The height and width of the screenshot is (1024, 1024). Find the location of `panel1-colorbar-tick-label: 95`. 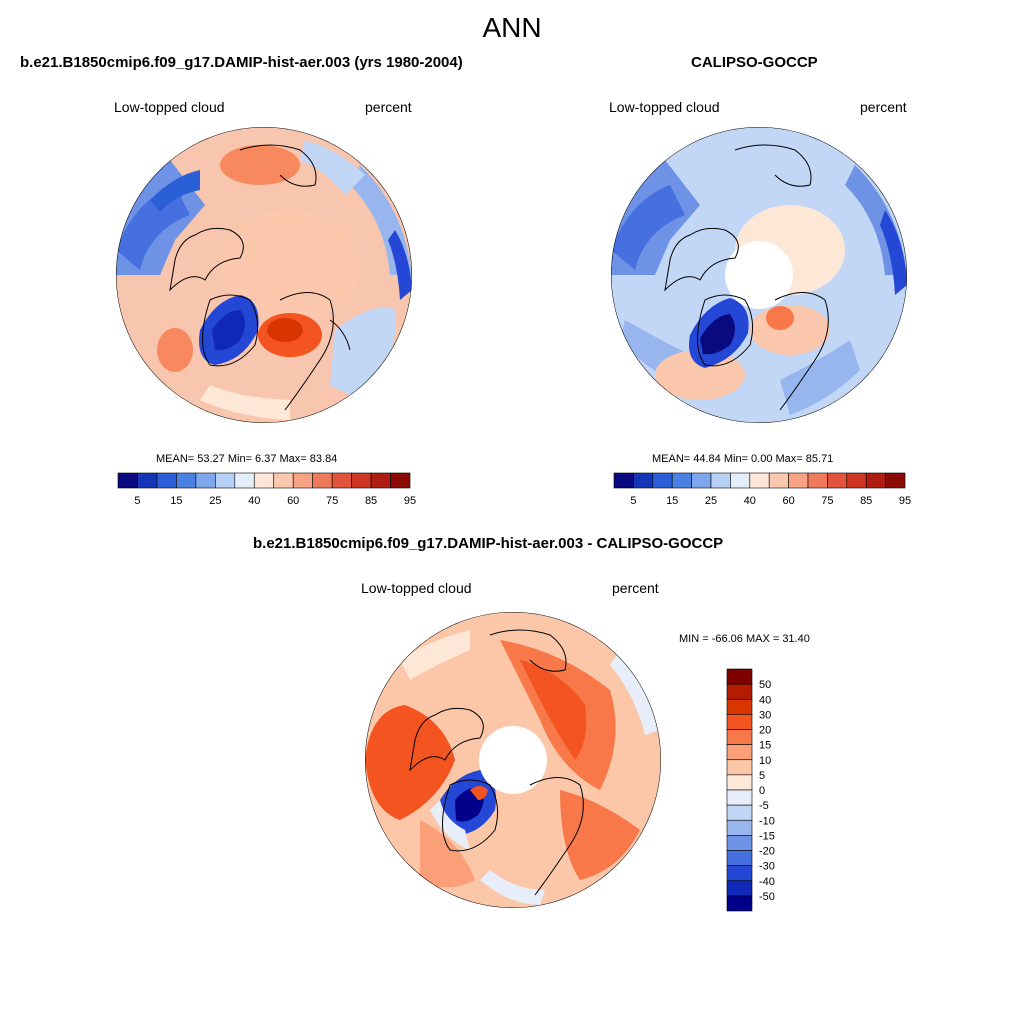

panel1-colorbar-tick-label: 95 is located at coordinates (410, 501).